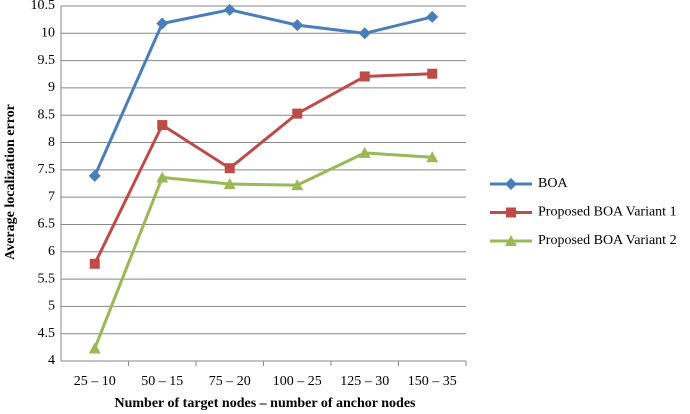  Describe the element at coordinates (48, 33) in the screenshot. I see `y-tick-label: 10` at that location.